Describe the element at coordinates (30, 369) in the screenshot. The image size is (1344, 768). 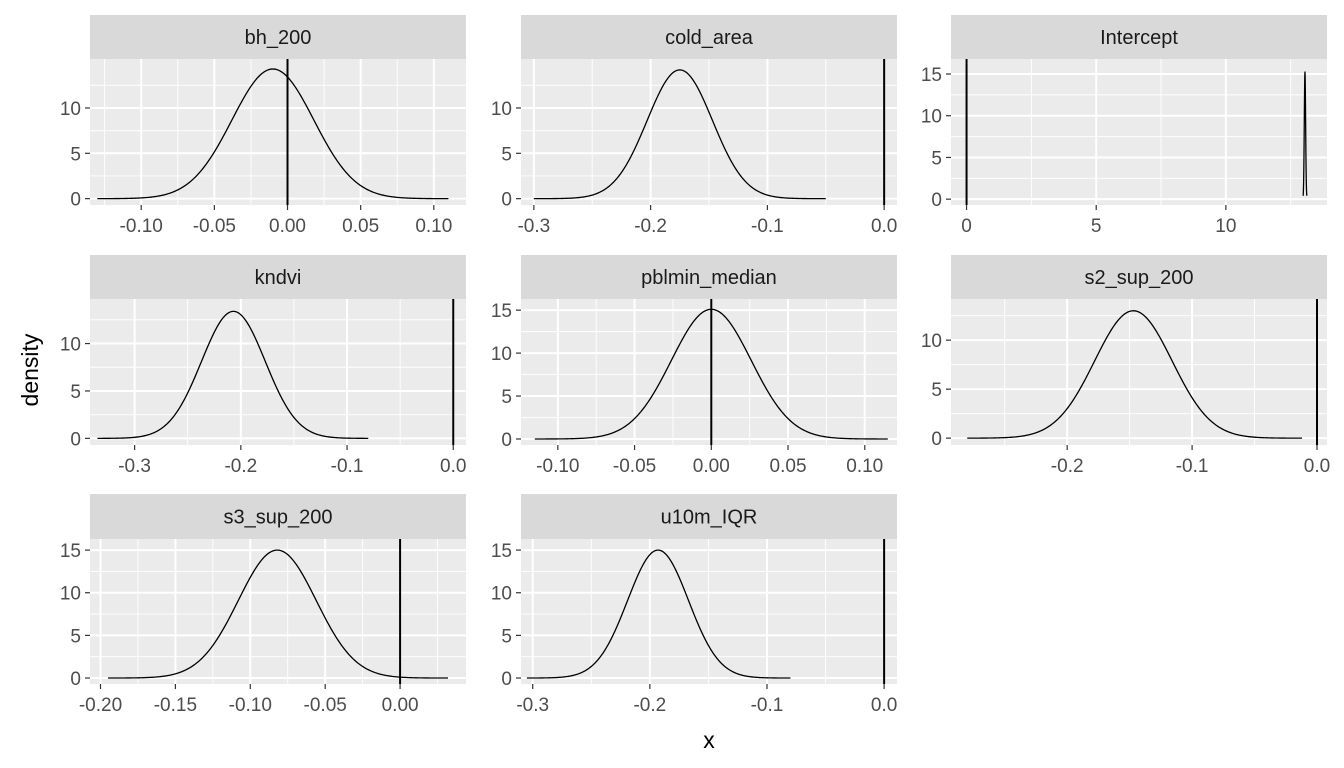
I see `y-axis-title: density` at that location.